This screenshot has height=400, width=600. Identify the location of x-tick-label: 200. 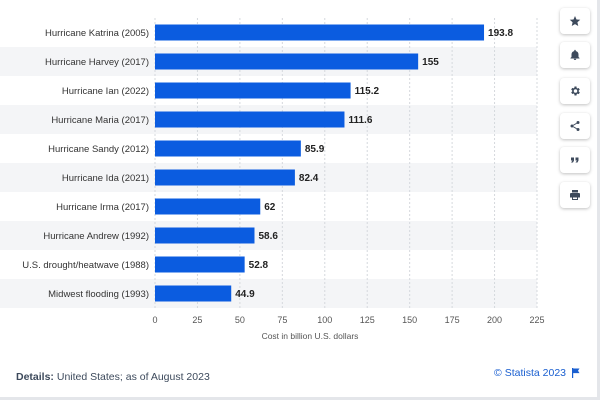
(494, 320).